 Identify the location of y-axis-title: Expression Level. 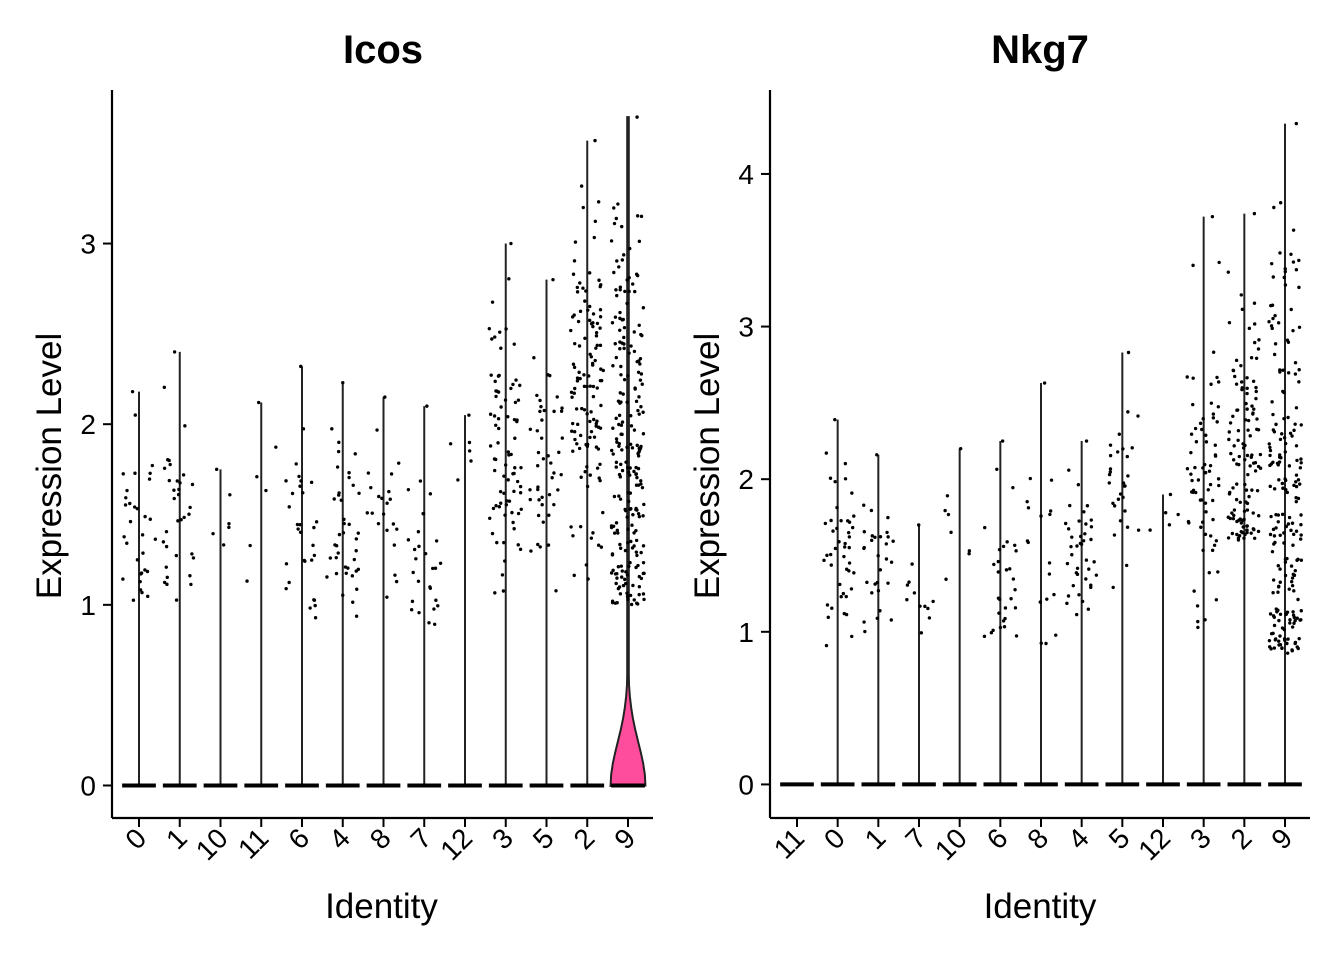
(49, 466).